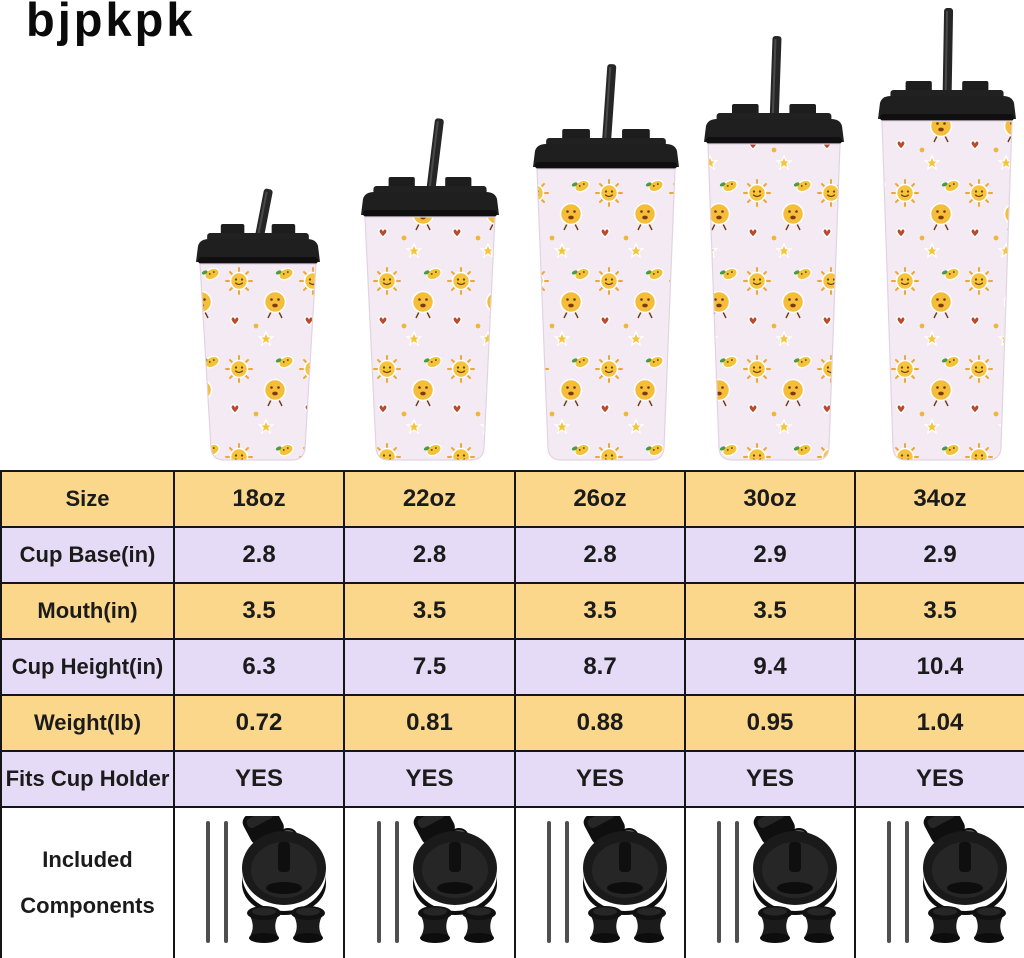 This screenshot has width=1024, height=958. What do you see at coordinates (939, 667) in the screenshot?
I see `spec-value: 10.4` at bounding box center [939, 667].